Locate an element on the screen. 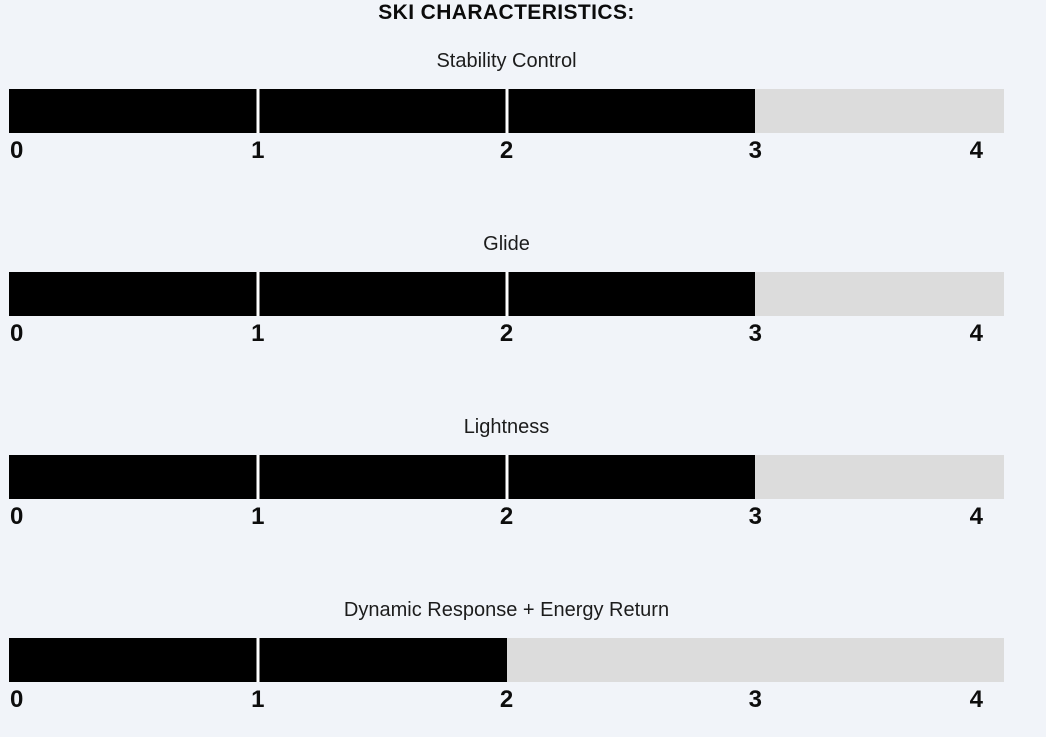 The height and width of the screenshot is (737, 1046). gauge-label: Dynamic Response + Energy Return is located at coordinates (506, 610).